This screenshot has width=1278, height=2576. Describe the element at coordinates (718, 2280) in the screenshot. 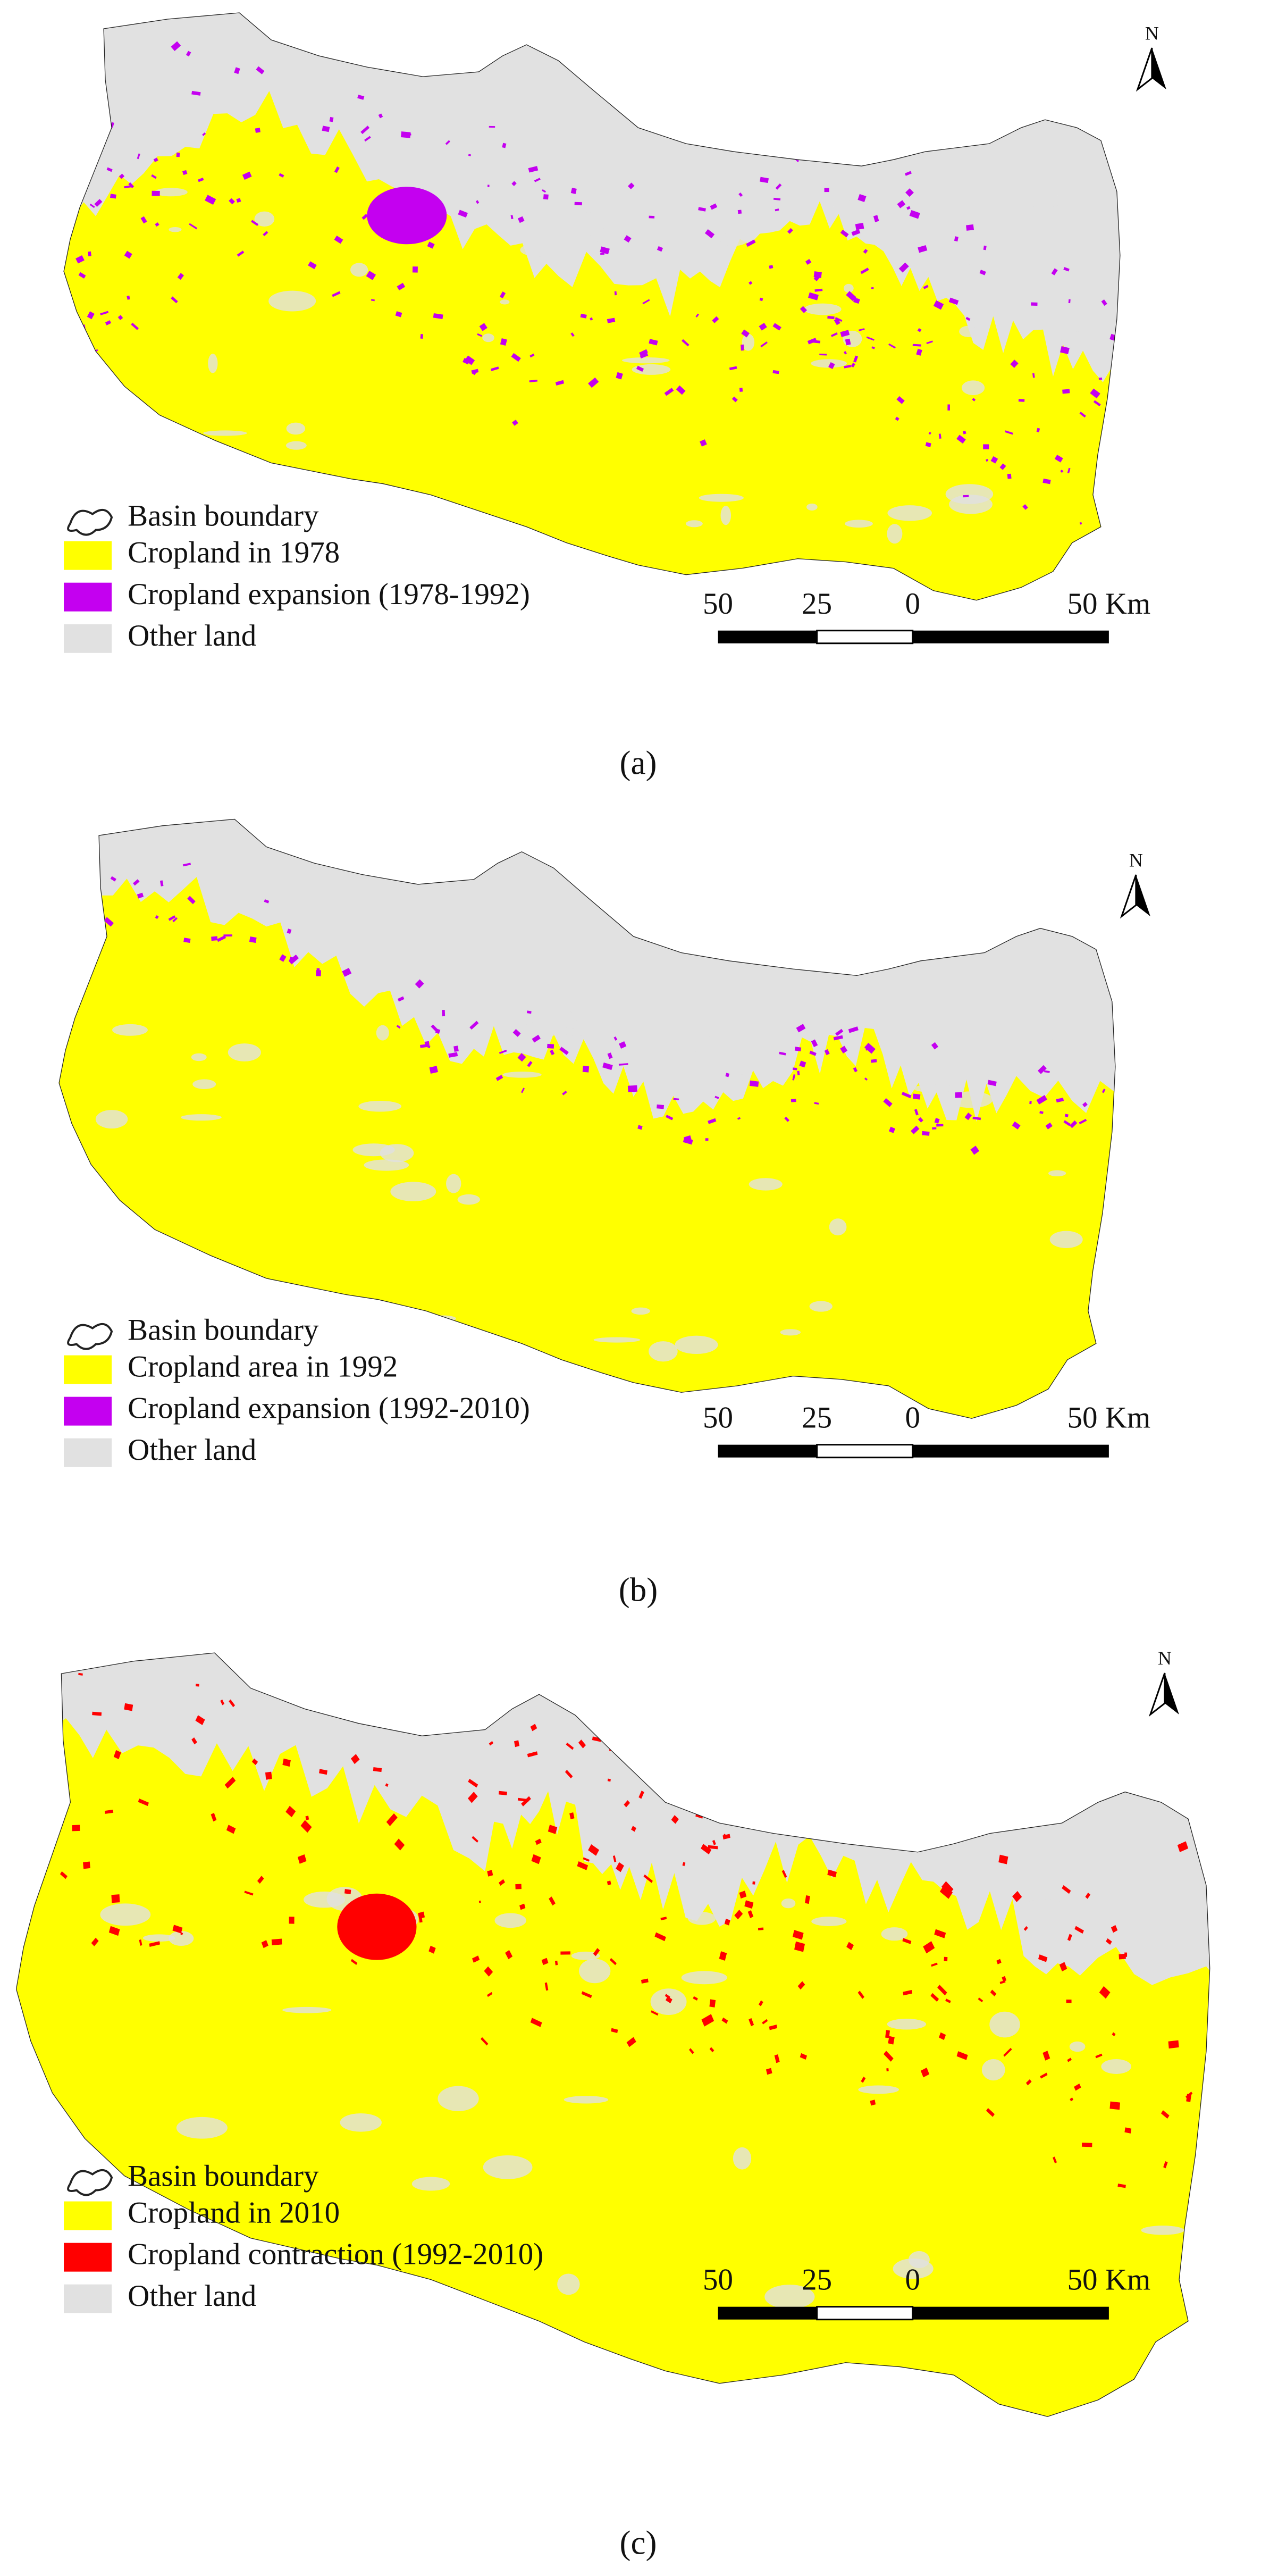

I see `scale-label: 50` at that location.